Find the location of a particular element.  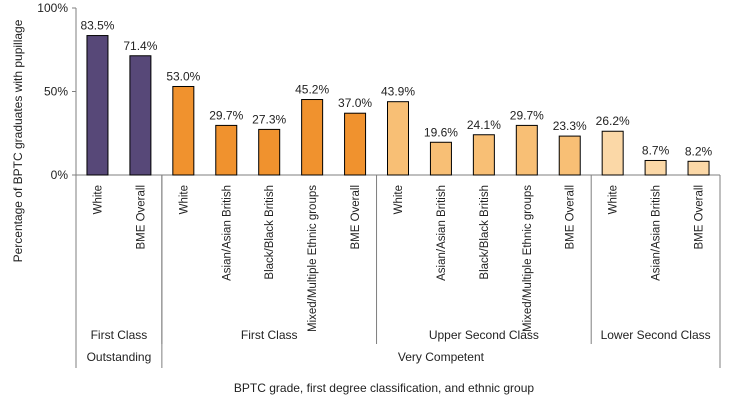

y-tick-label: 50% is located at coordinates (56, 92).